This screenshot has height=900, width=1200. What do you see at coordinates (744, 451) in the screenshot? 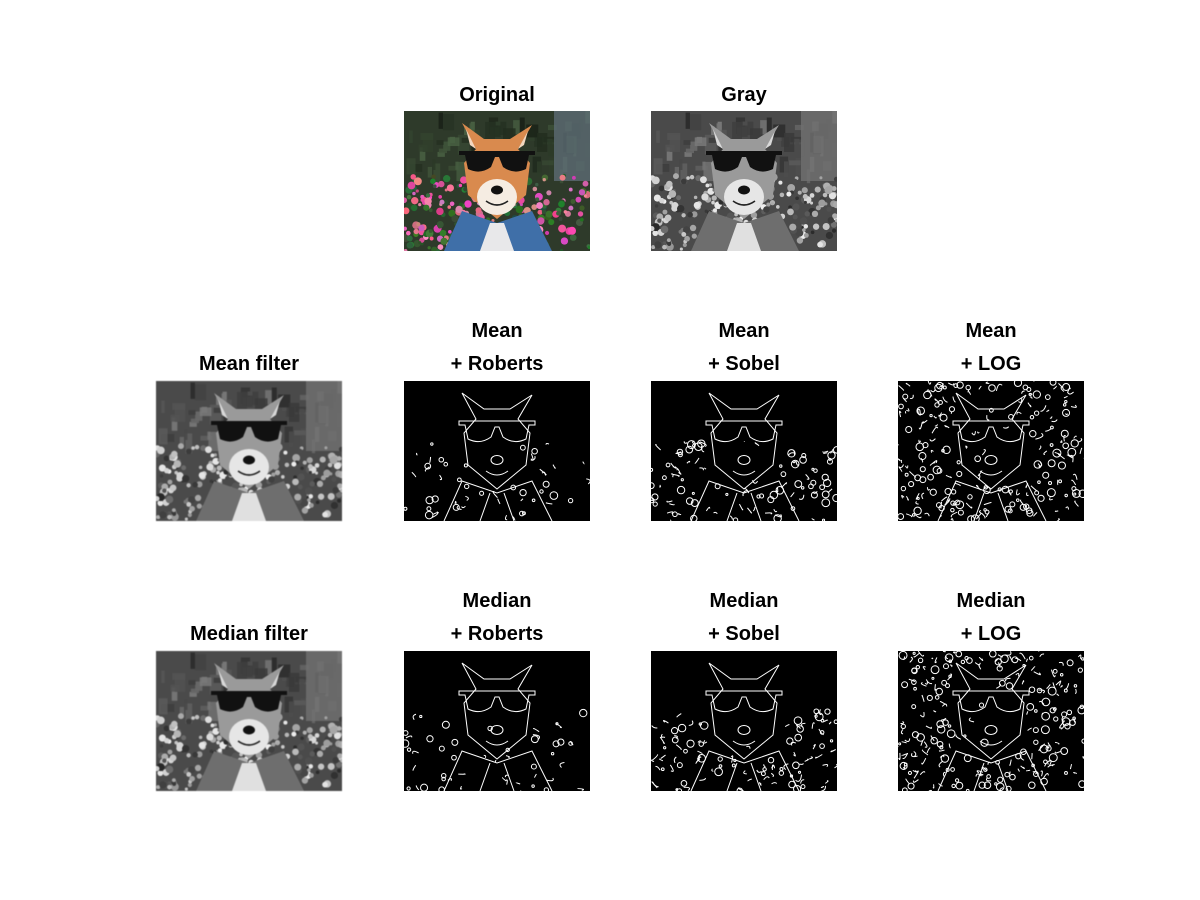
I see `mean-sobel-image` at bounding box center [744, 451].